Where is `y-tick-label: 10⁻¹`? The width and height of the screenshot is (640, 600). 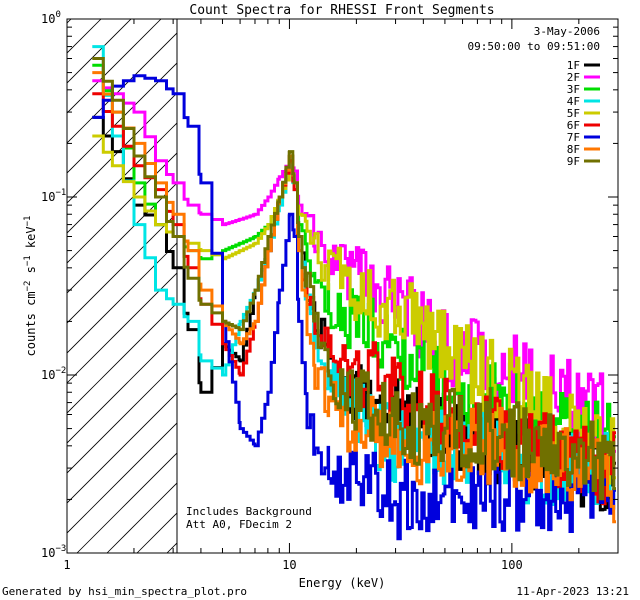
y-tick-label: 10⁻¹ is located at coordinates (53, 196).